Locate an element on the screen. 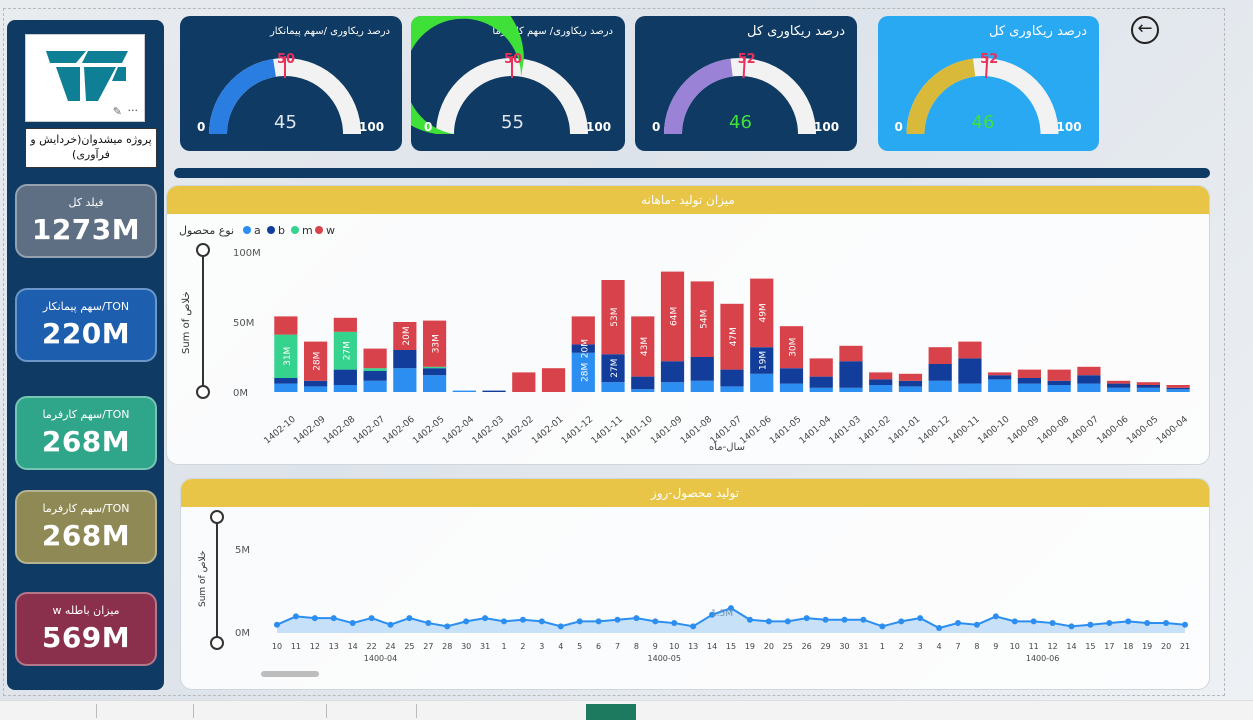 Image resolution: width=1253 pixels, height=720 pixels. x-tick-label: 7 is located at coordinates (957, 646).